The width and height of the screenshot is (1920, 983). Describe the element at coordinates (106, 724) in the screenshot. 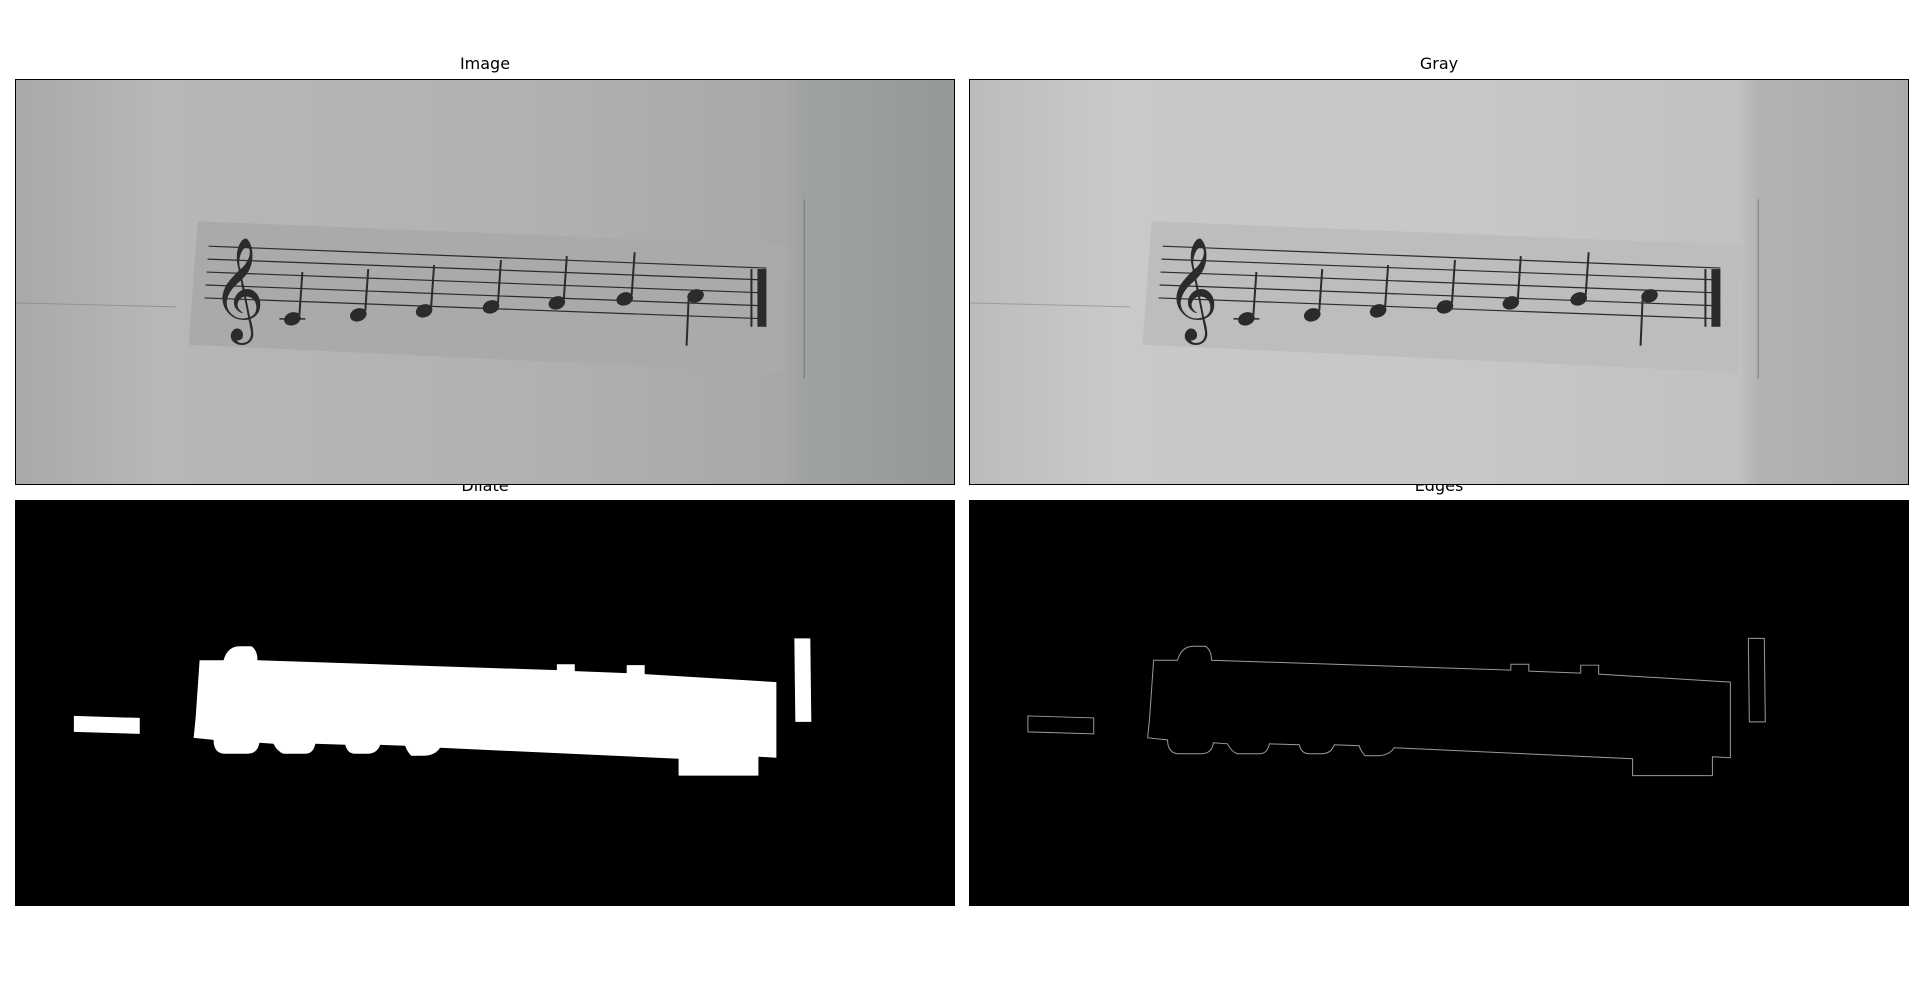

I see `left-fragment-blob` at that location.